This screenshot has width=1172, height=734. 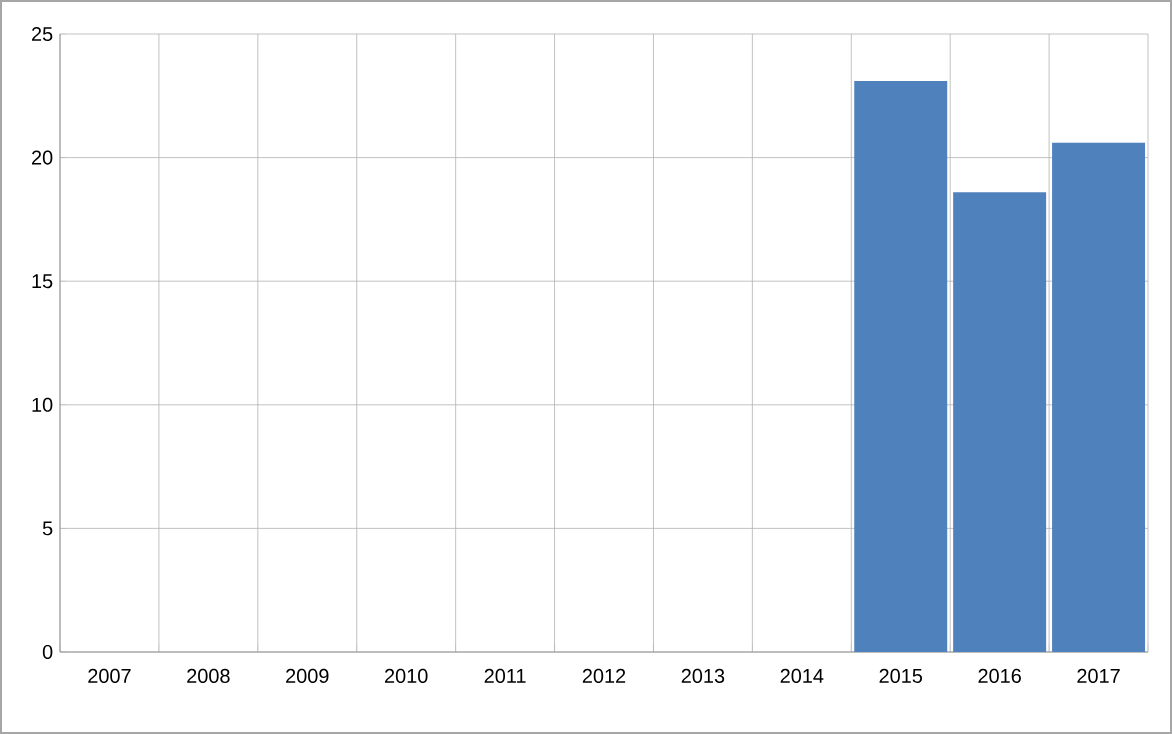 I want to click on y-tick-label: 20, so click(x=42, y=157).